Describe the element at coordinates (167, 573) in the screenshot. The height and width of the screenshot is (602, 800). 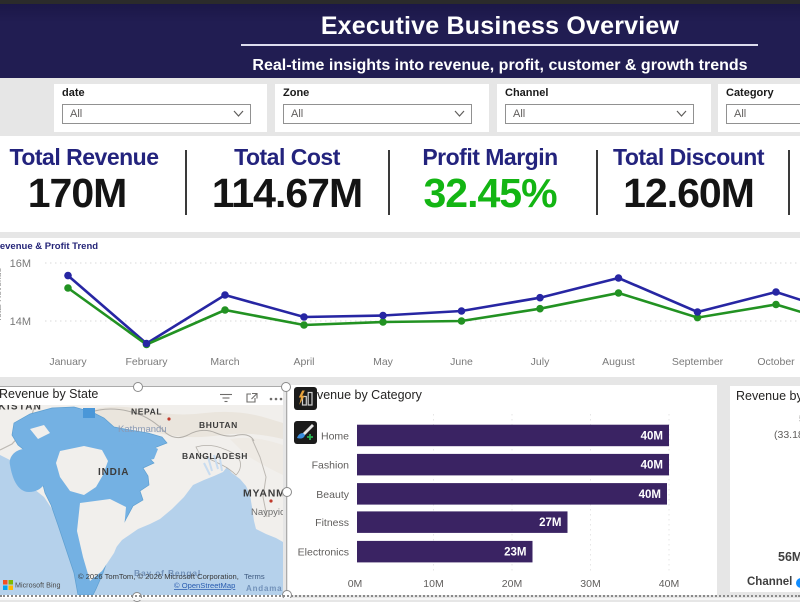
I see `svg-text: Bay of Bengal` at that location.